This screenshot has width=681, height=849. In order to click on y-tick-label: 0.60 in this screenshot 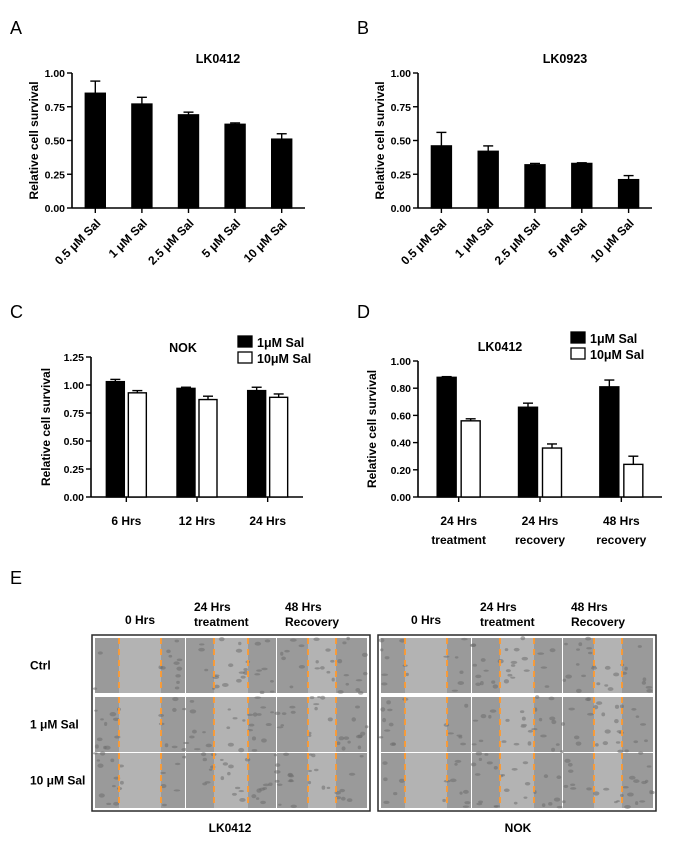, I will do `click(401, 416)`.